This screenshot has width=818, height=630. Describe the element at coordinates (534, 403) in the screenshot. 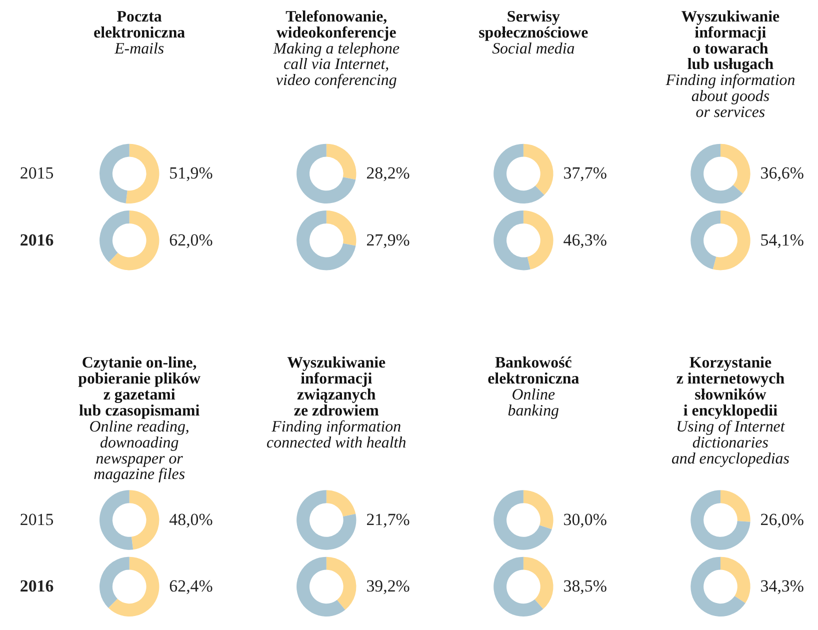

I see `chart-subtitle: Online banking` at that location.